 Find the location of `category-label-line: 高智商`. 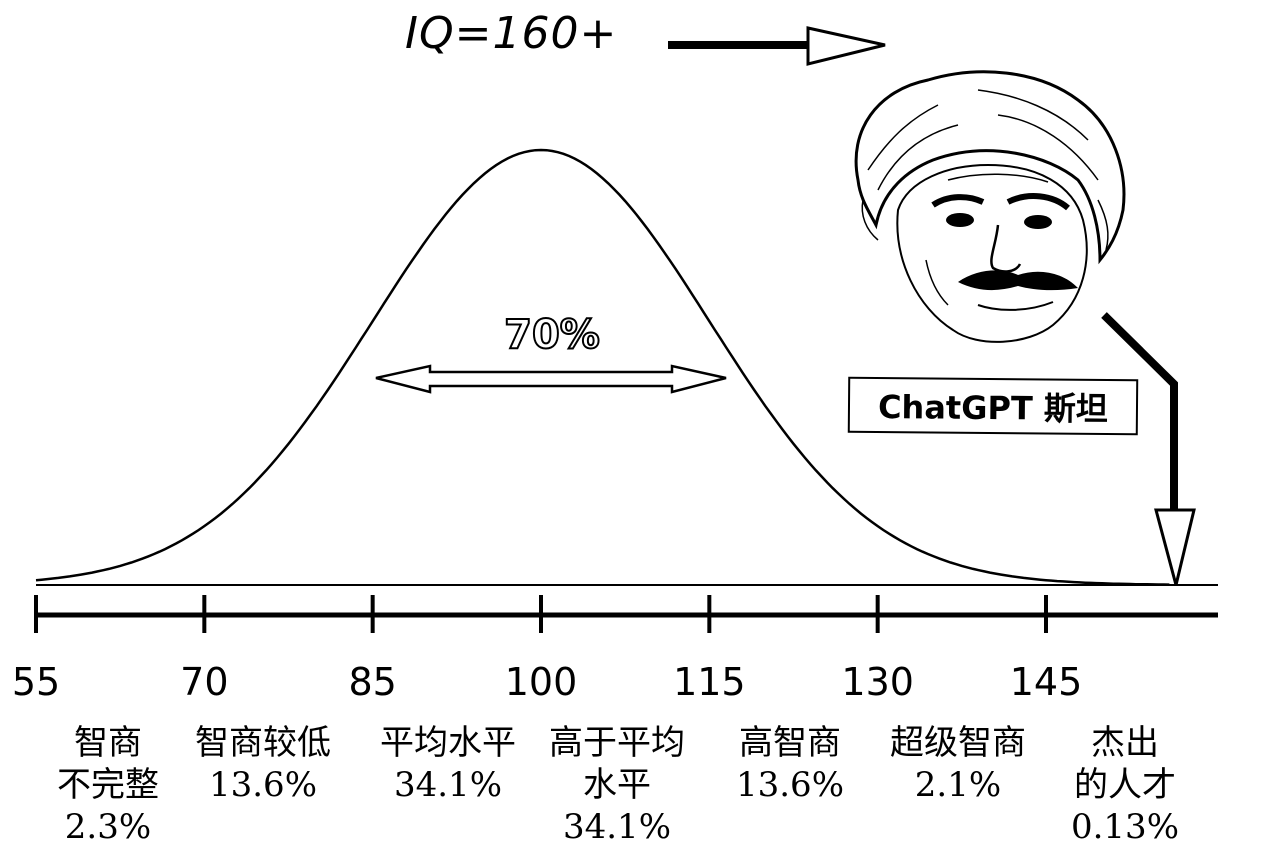

category-label-line: 高智商 is located at coordinates (790, 743).